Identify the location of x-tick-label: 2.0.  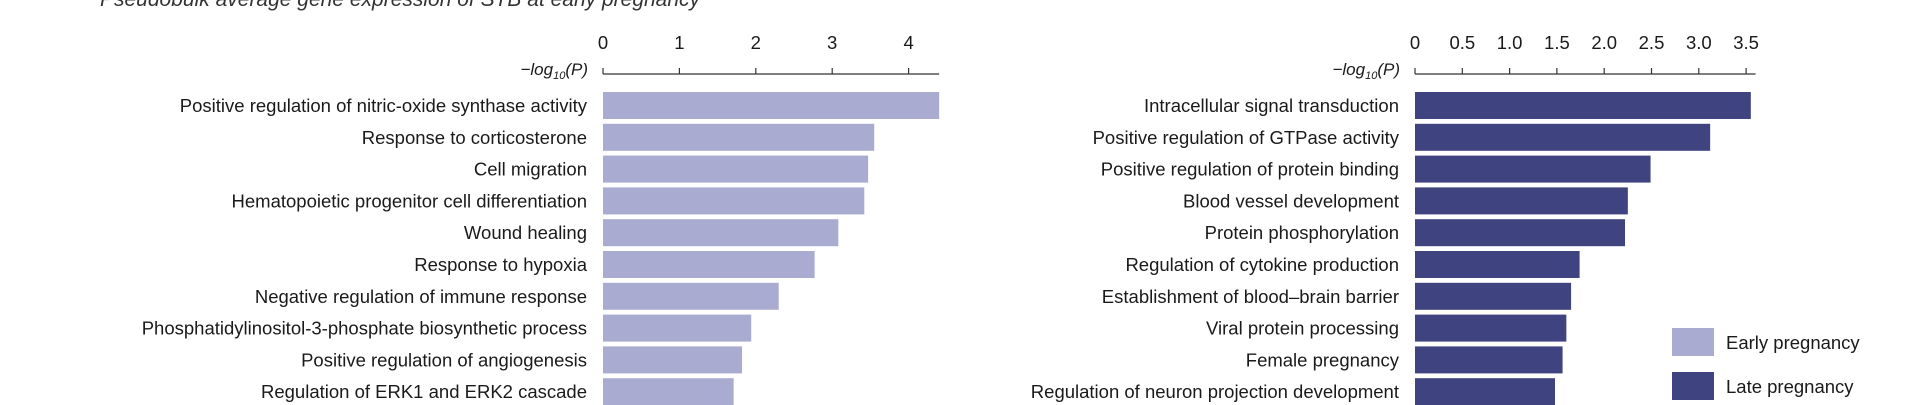
(1604, 42).